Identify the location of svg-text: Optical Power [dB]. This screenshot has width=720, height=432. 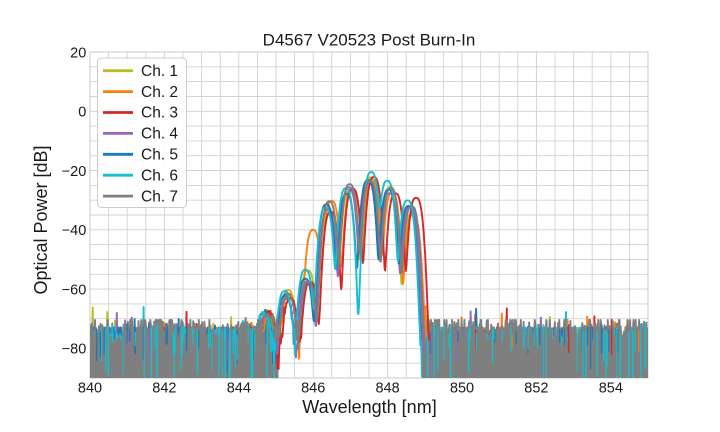
(41, 219).